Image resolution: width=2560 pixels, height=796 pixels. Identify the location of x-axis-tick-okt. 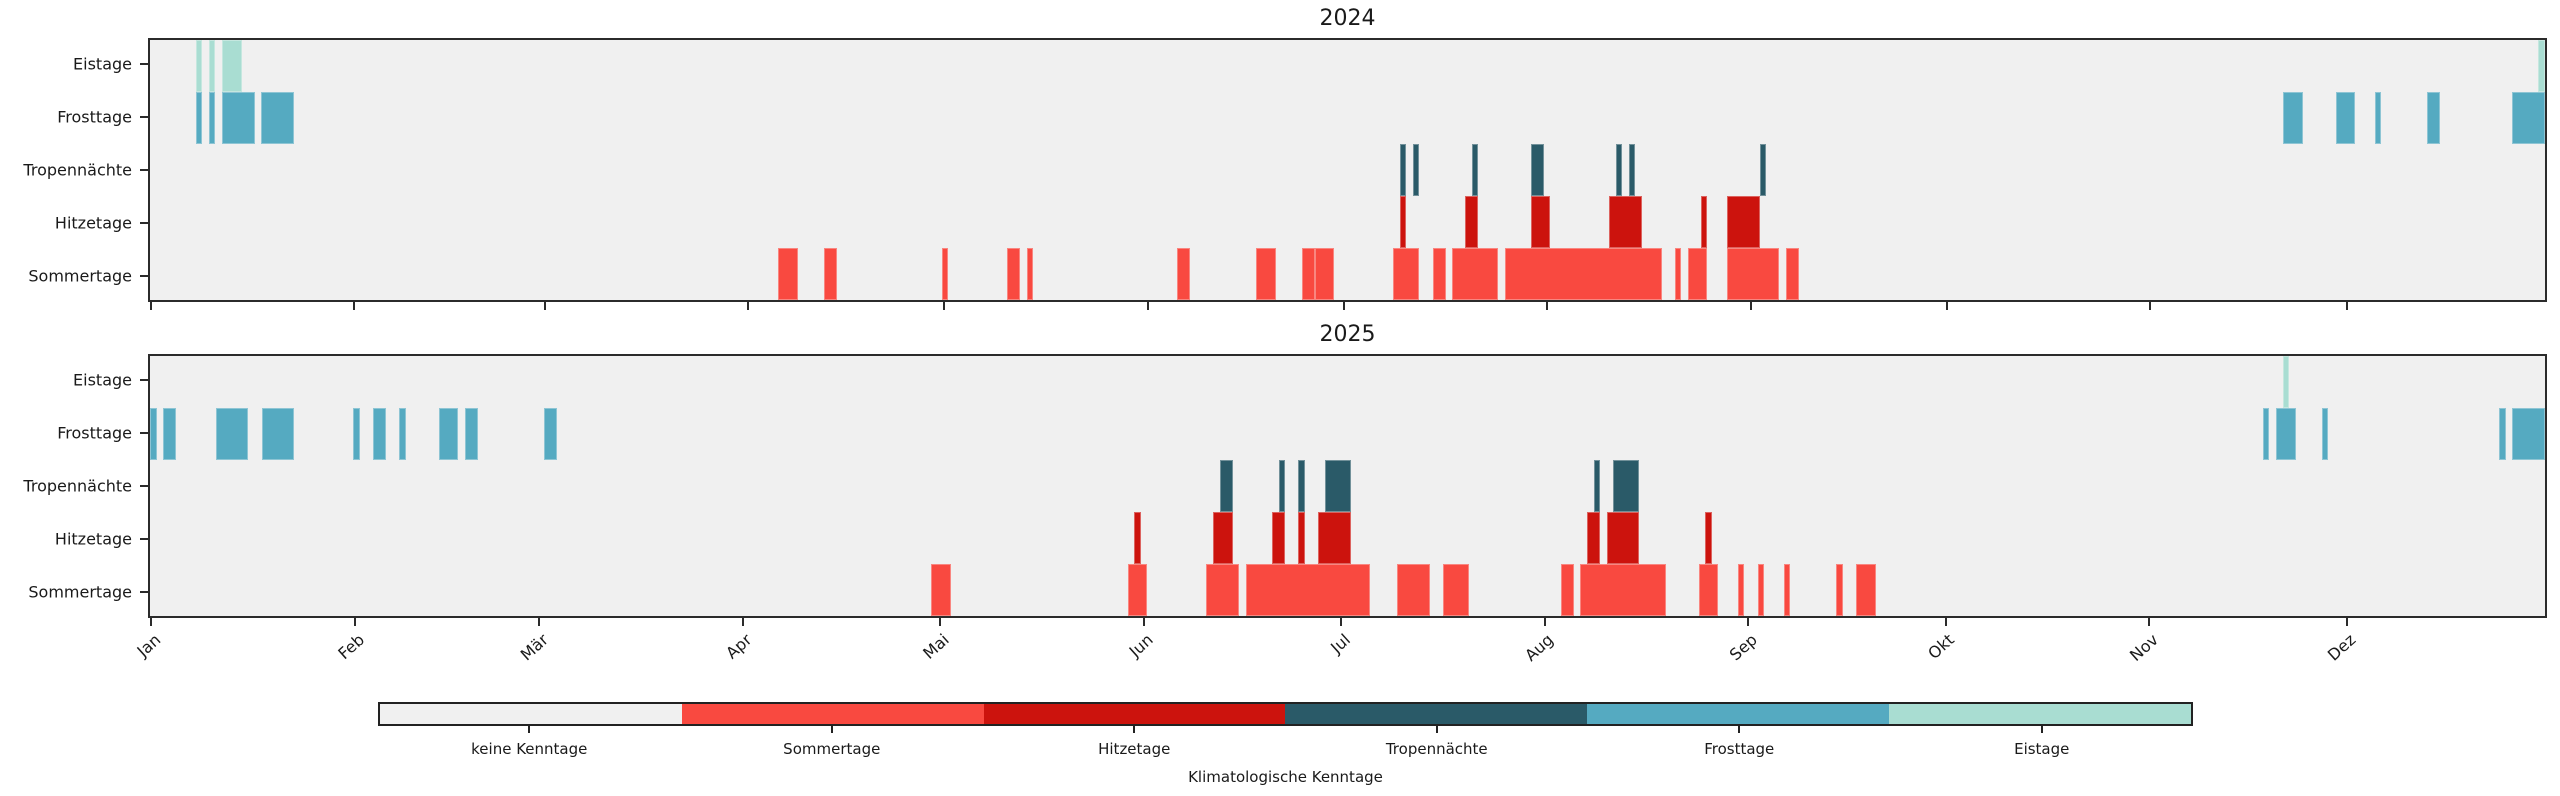
(1947, 306).